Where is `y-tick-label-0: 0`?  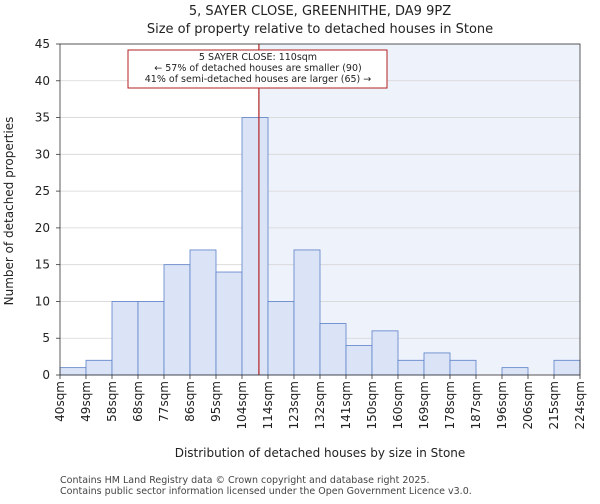
y-tick-label-0: 0 is located at coordinates (46, 375).